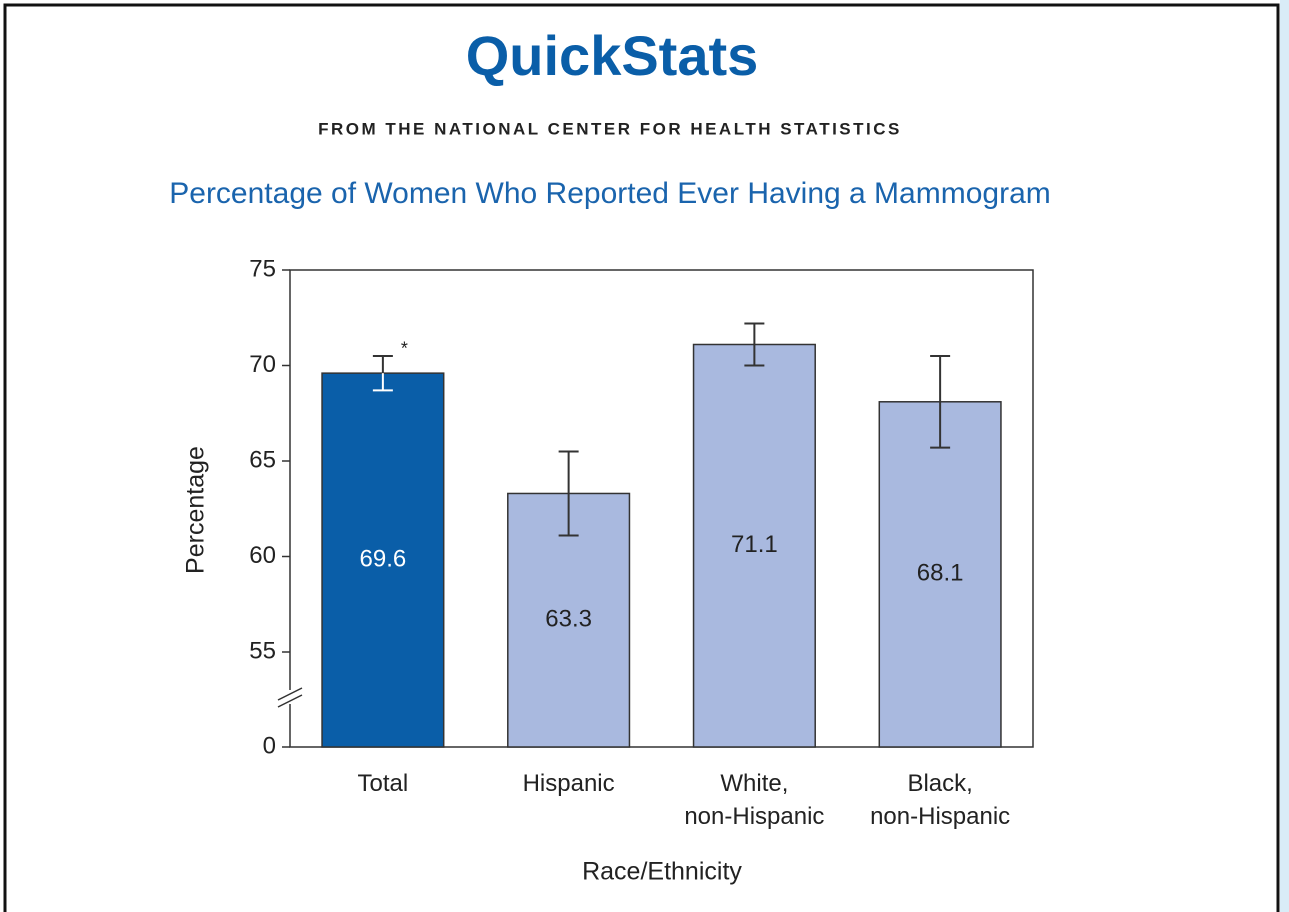 Image resolution: width=1289 pixels, height=912 pixels. Describe the element at coordinates (383, 783) in the screenshot. I see `x-tick-label: Total` at that location.